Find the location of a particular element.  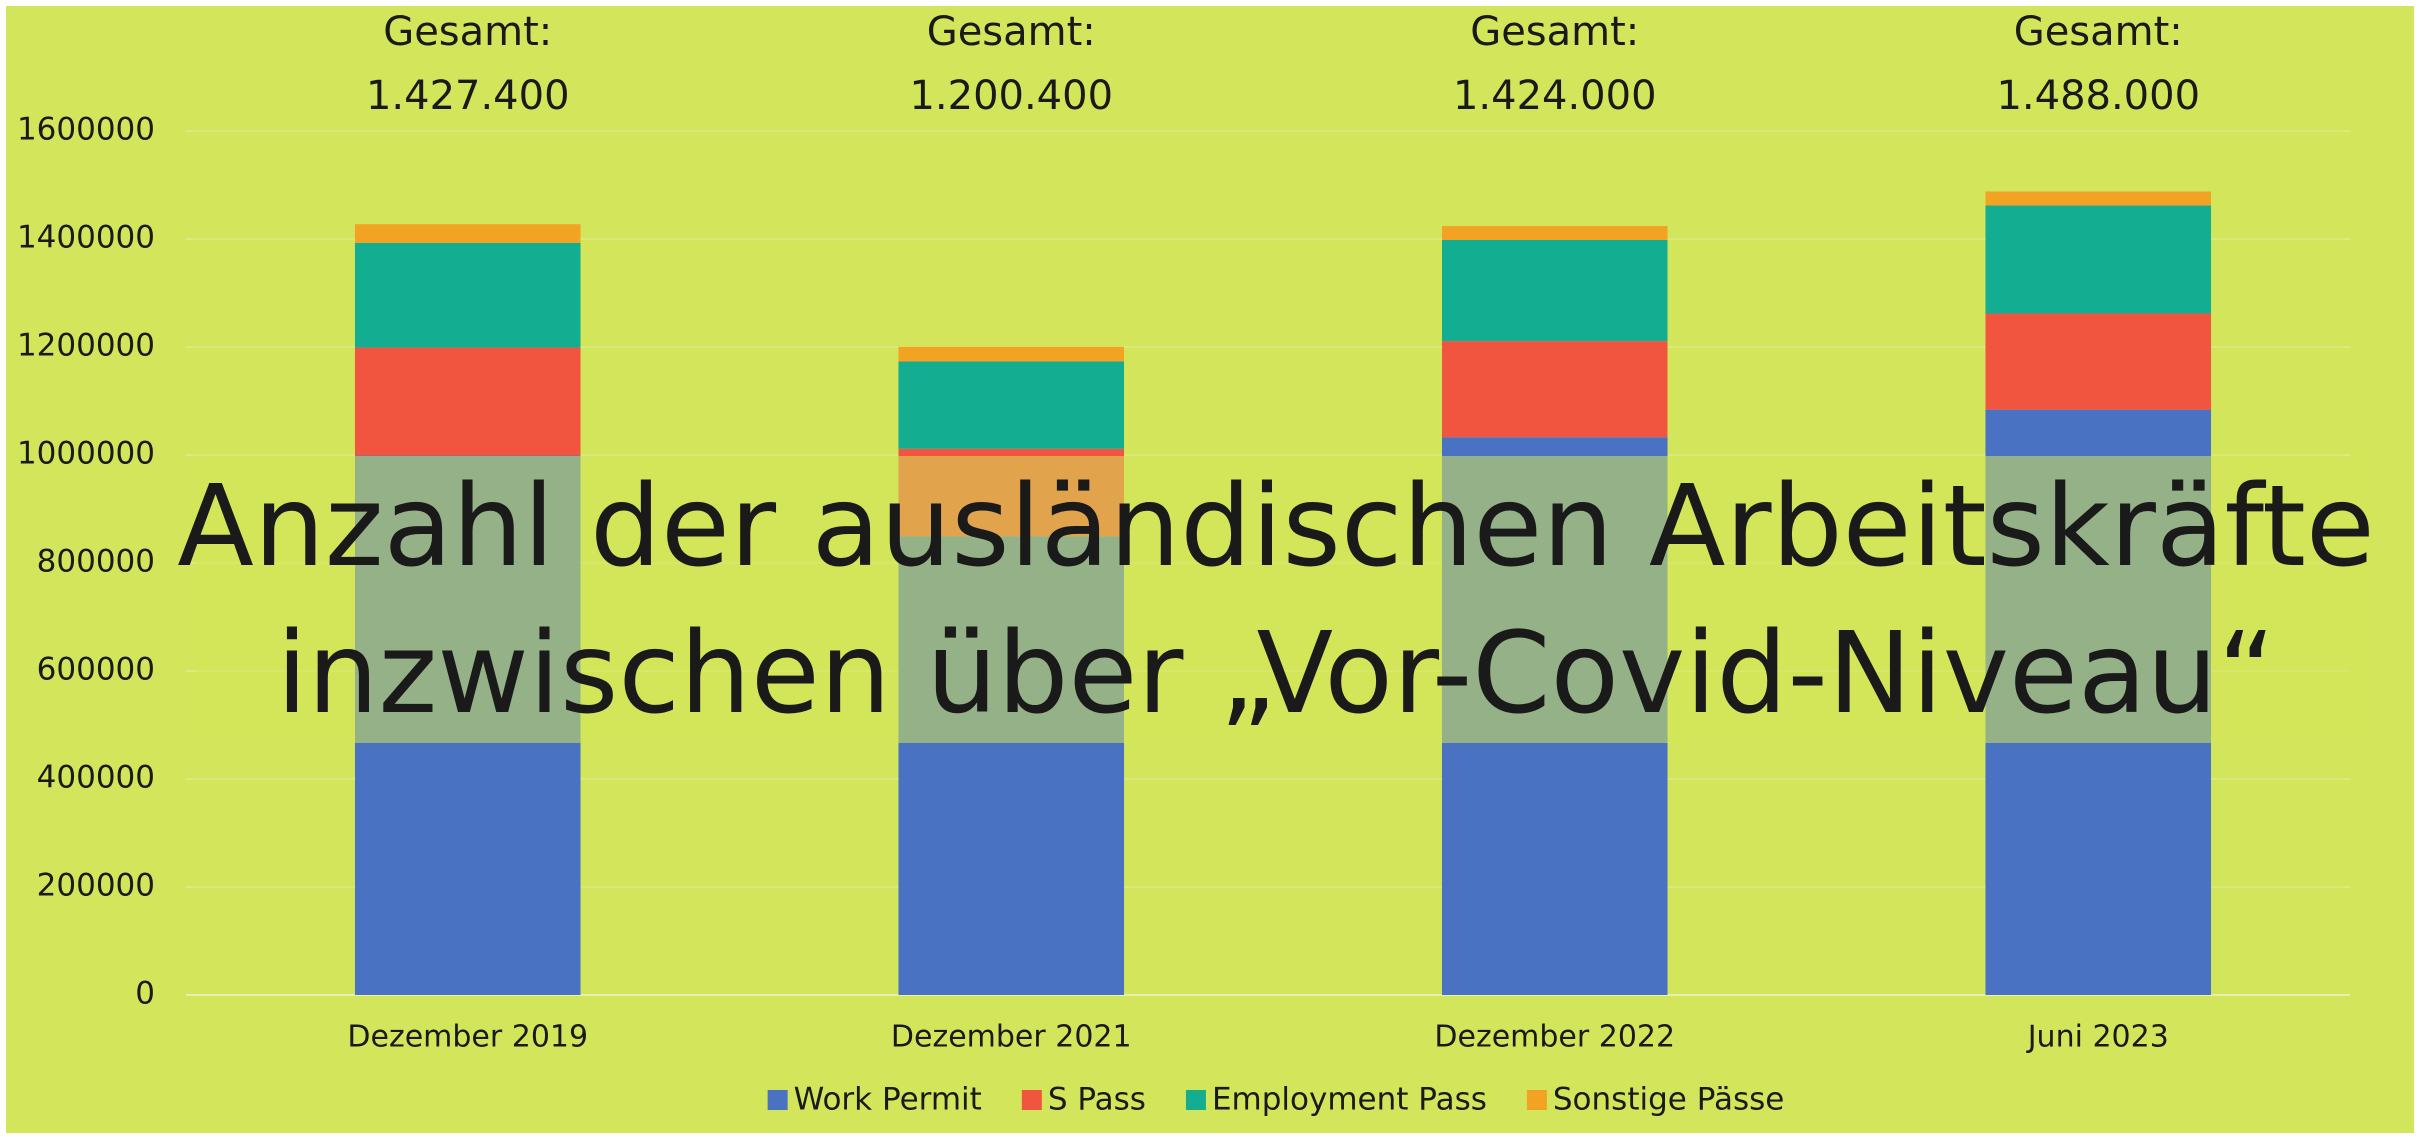

total-label: 1.488.000 is located at coordinates (2098, 96).